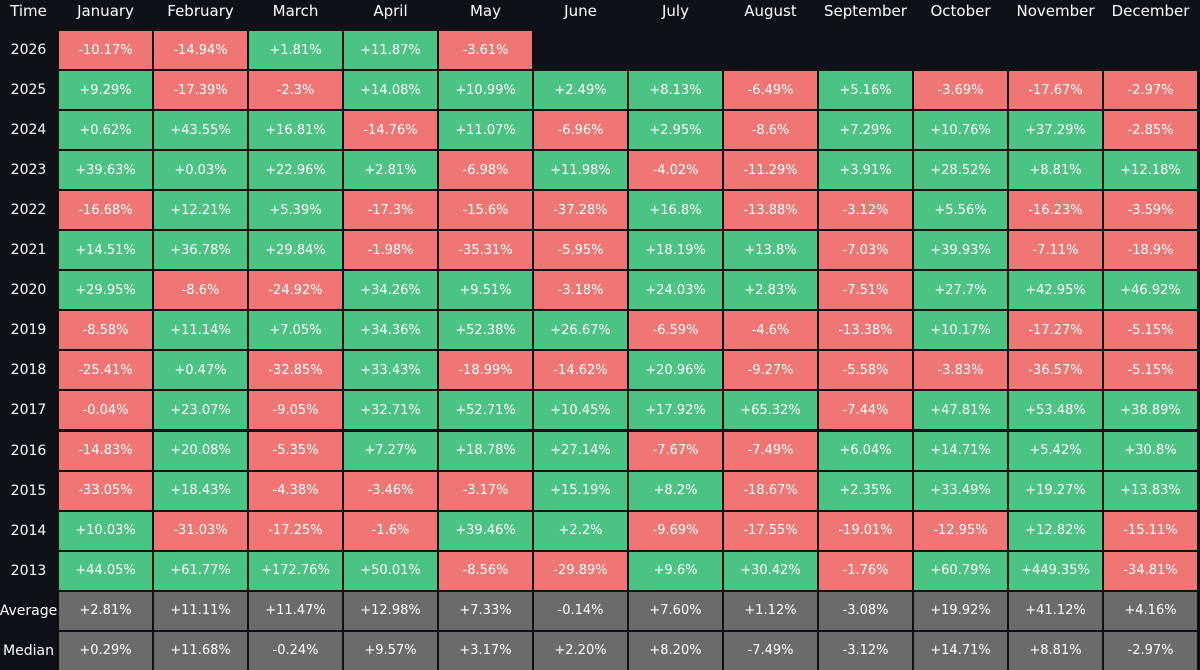 This screenshot has height=670, width=1200. What do you see at coordinates (1055, 490) in the screenshot?
I see `return-cell: +19.27%` at bounding box center [1055, 490].